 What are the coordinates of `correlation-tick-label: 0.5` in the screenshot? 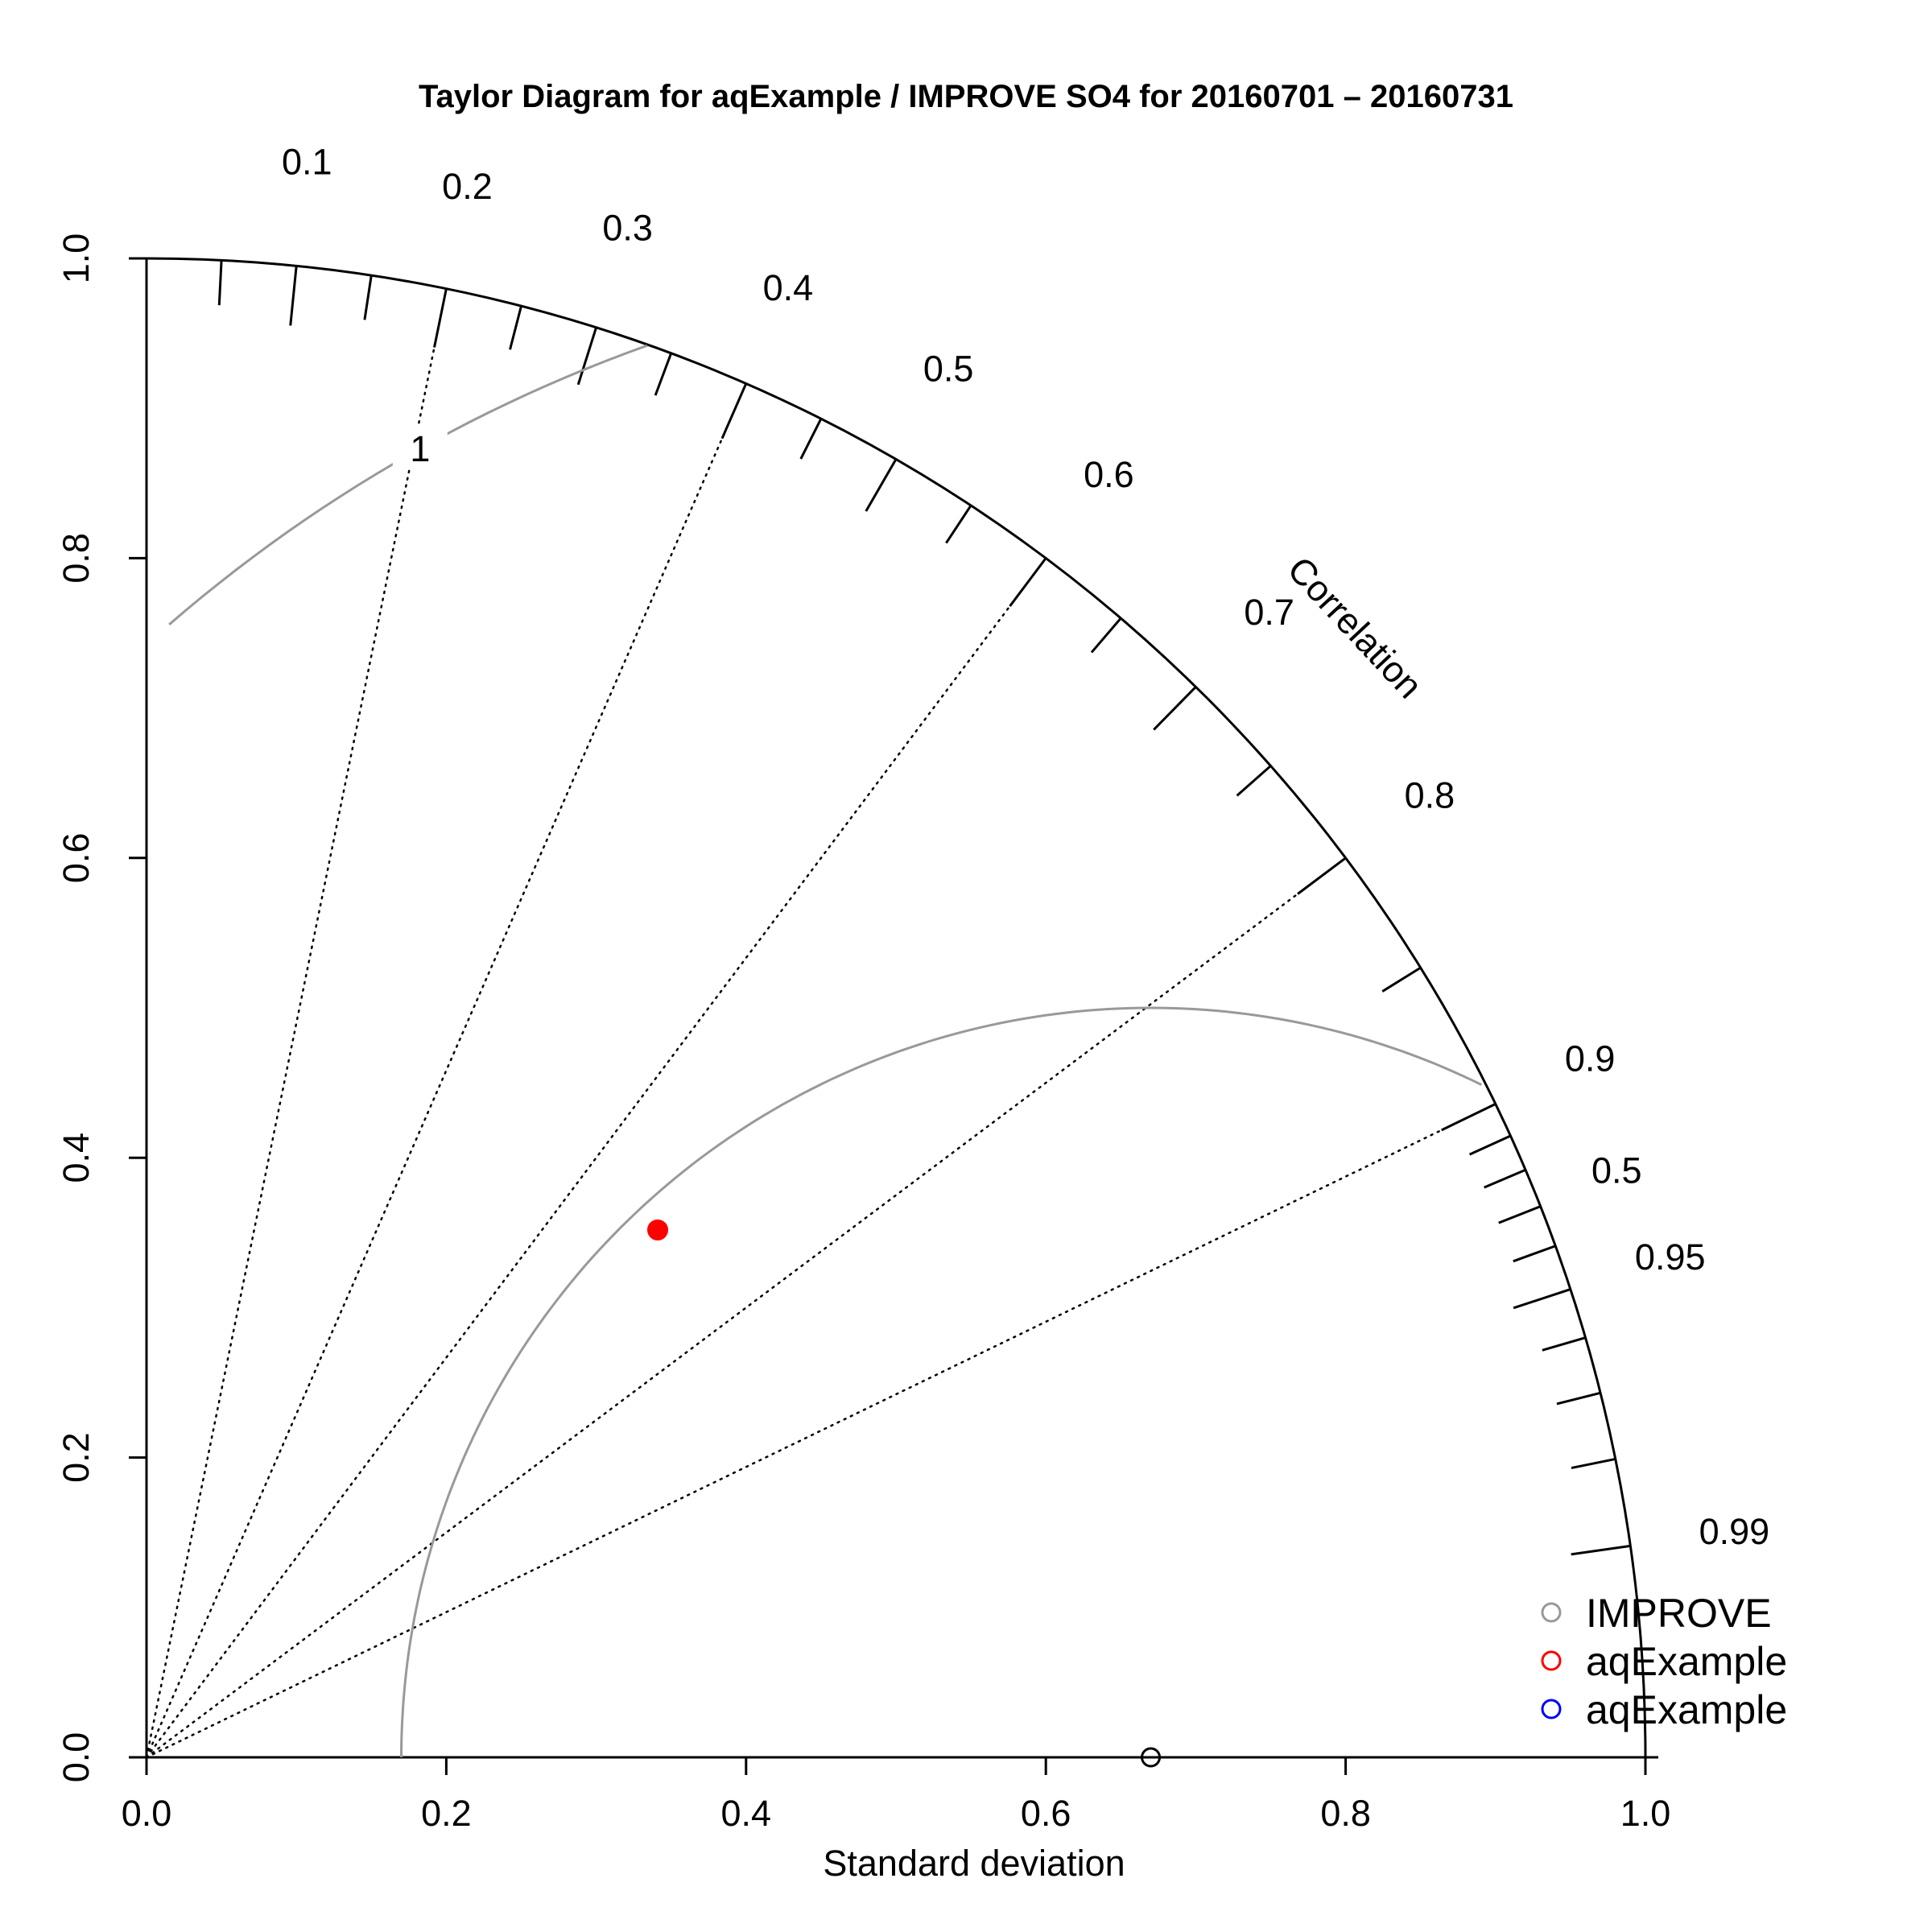 It's located at (948, 369).